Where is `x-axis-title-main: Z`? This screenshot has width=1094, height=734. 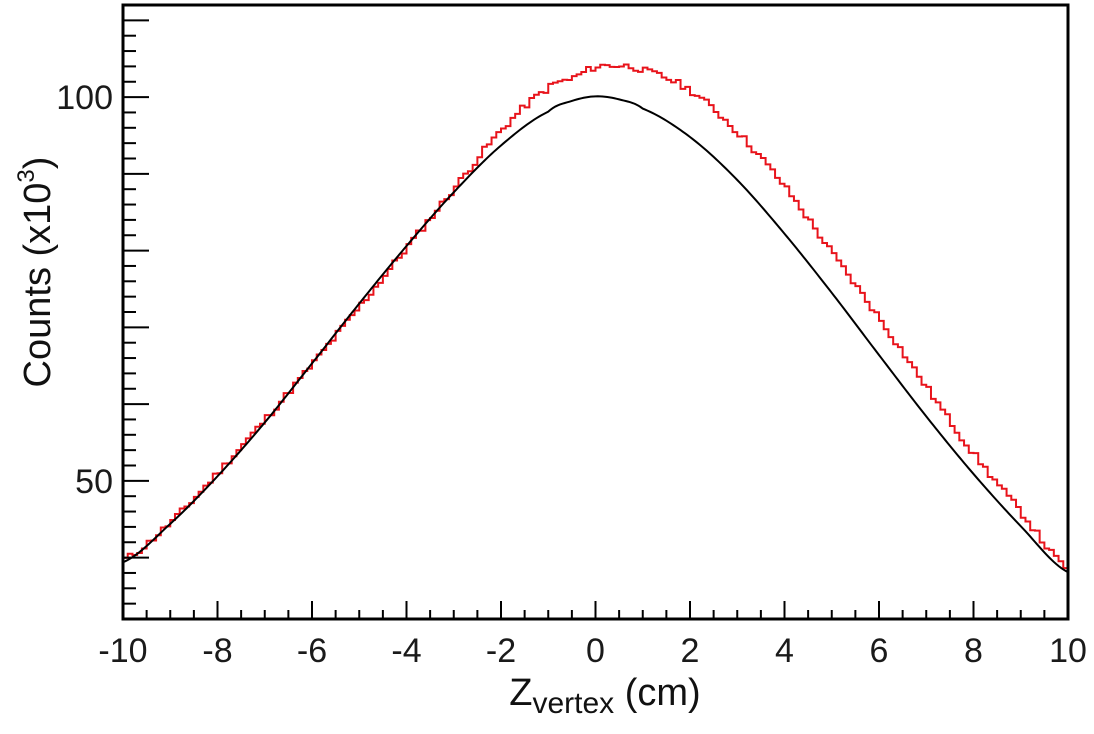 x-axis-title-main: Z is located at coordinates (520, 693).